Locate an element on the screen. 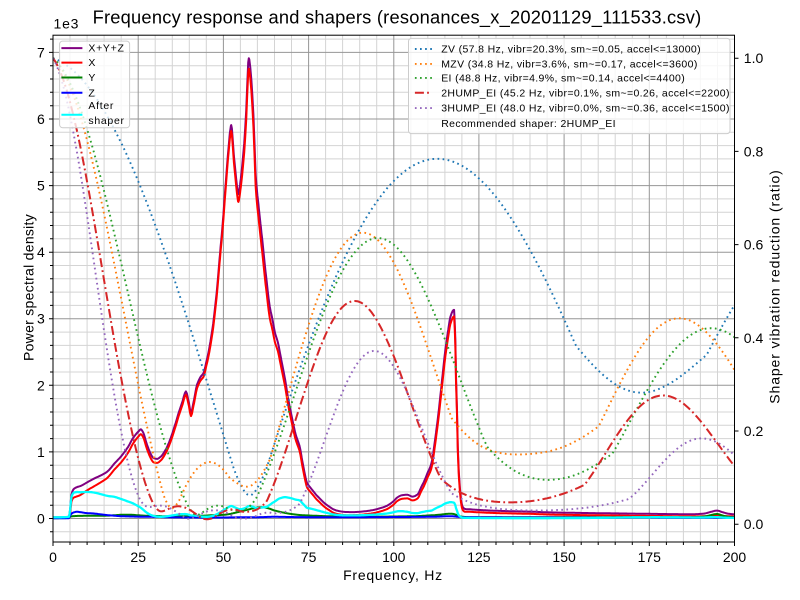  svg-text: 0.8 is located at coordinates (754, 151).